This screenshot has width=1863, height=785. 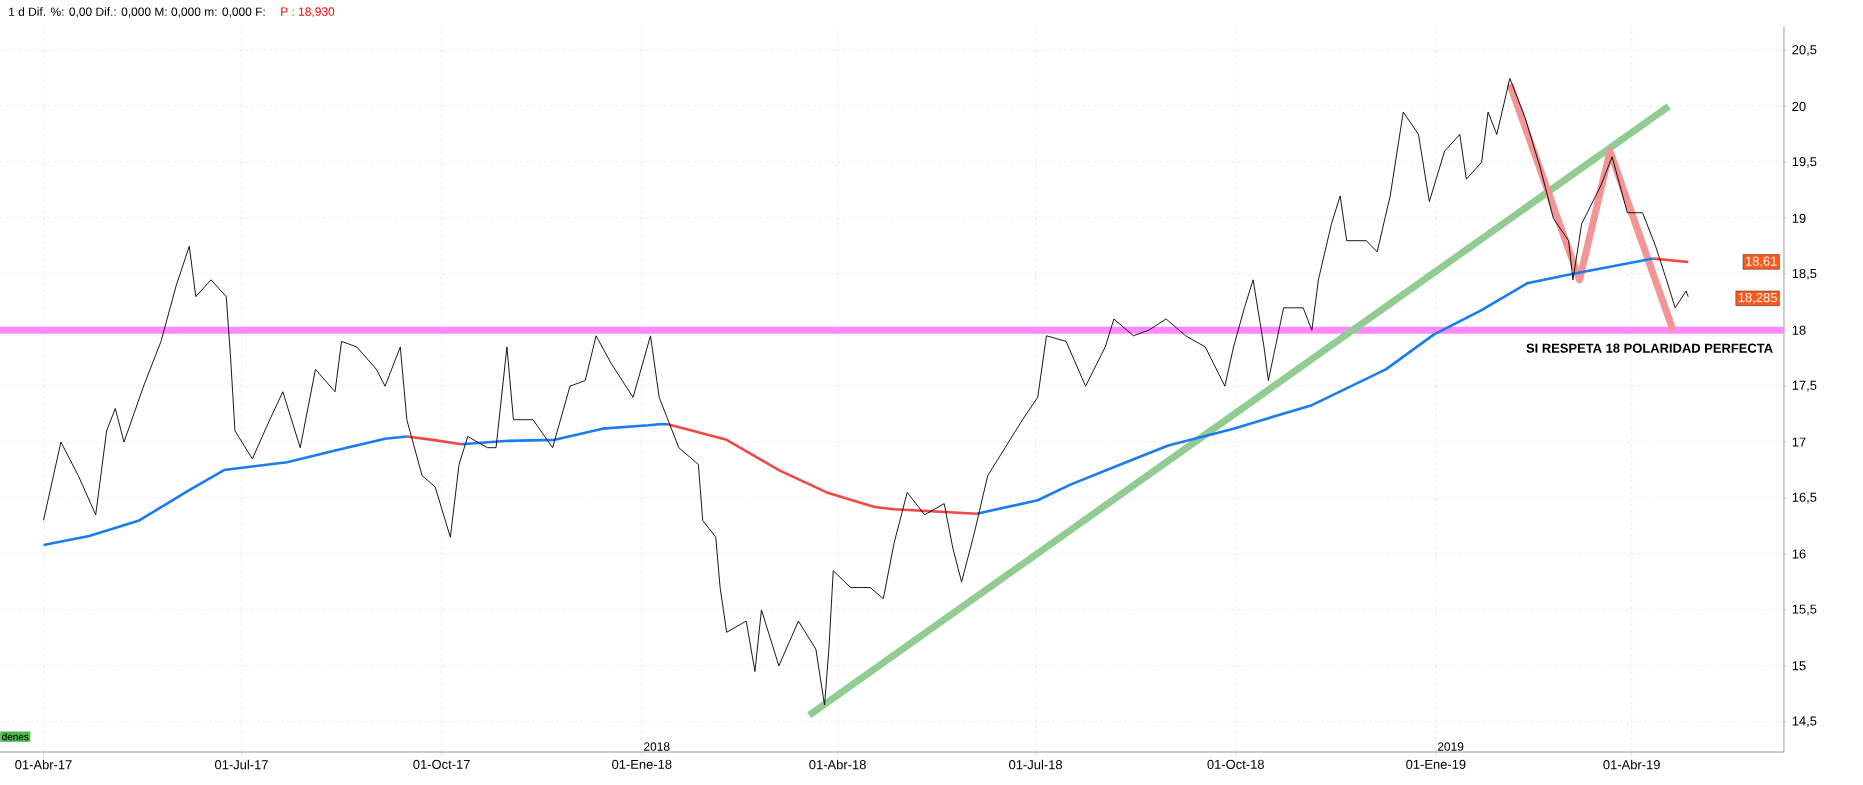 I want to click on y-tick-label: 20, so click(x=1799, y=106).